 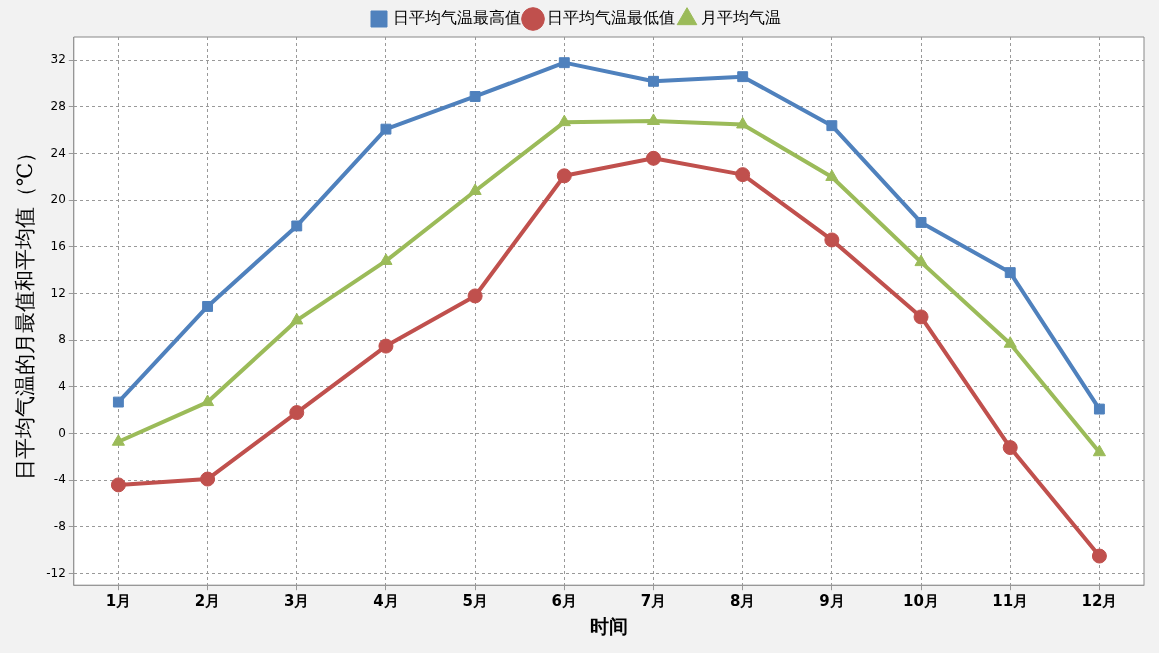 I want to click on legend-label: 日平均气温最高值, so click(x=457, y=18).